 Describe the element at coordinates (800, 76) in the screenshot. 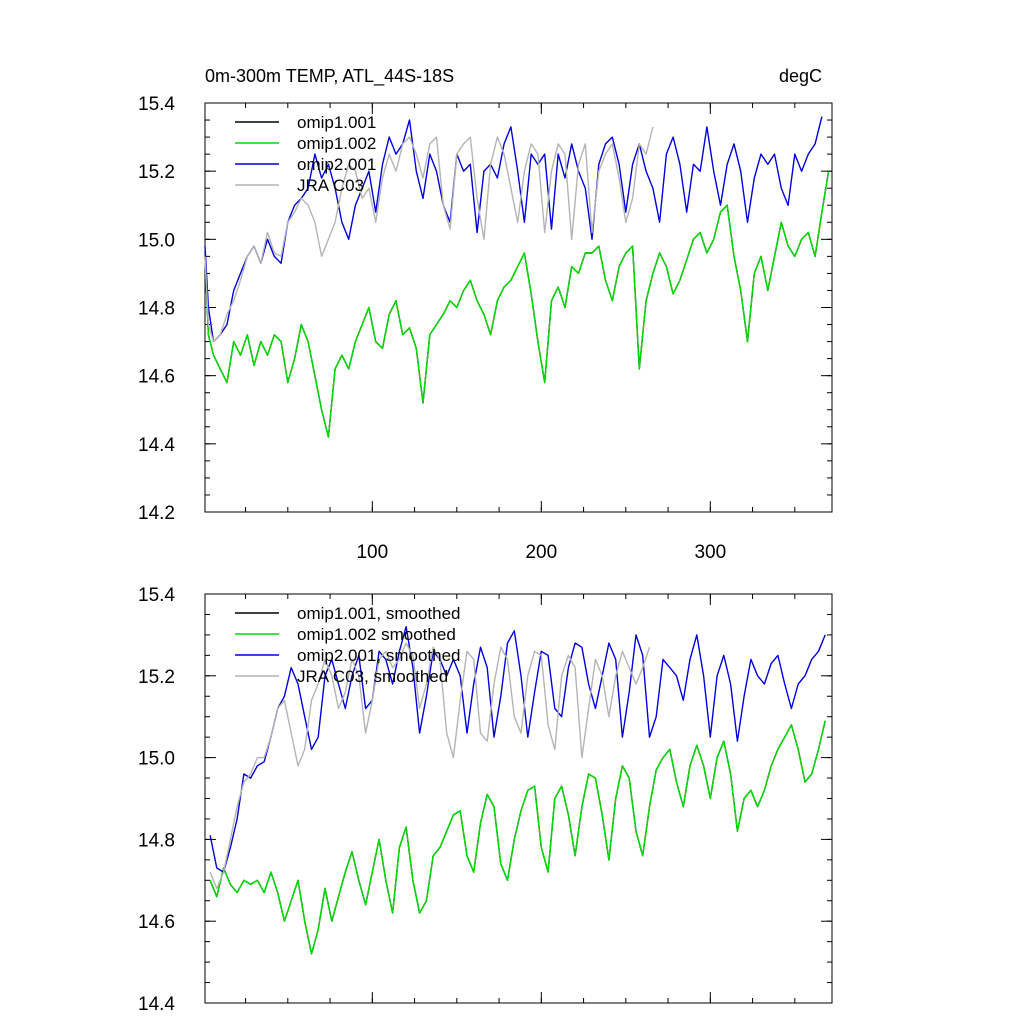

I see `units-label: degC` at that location.